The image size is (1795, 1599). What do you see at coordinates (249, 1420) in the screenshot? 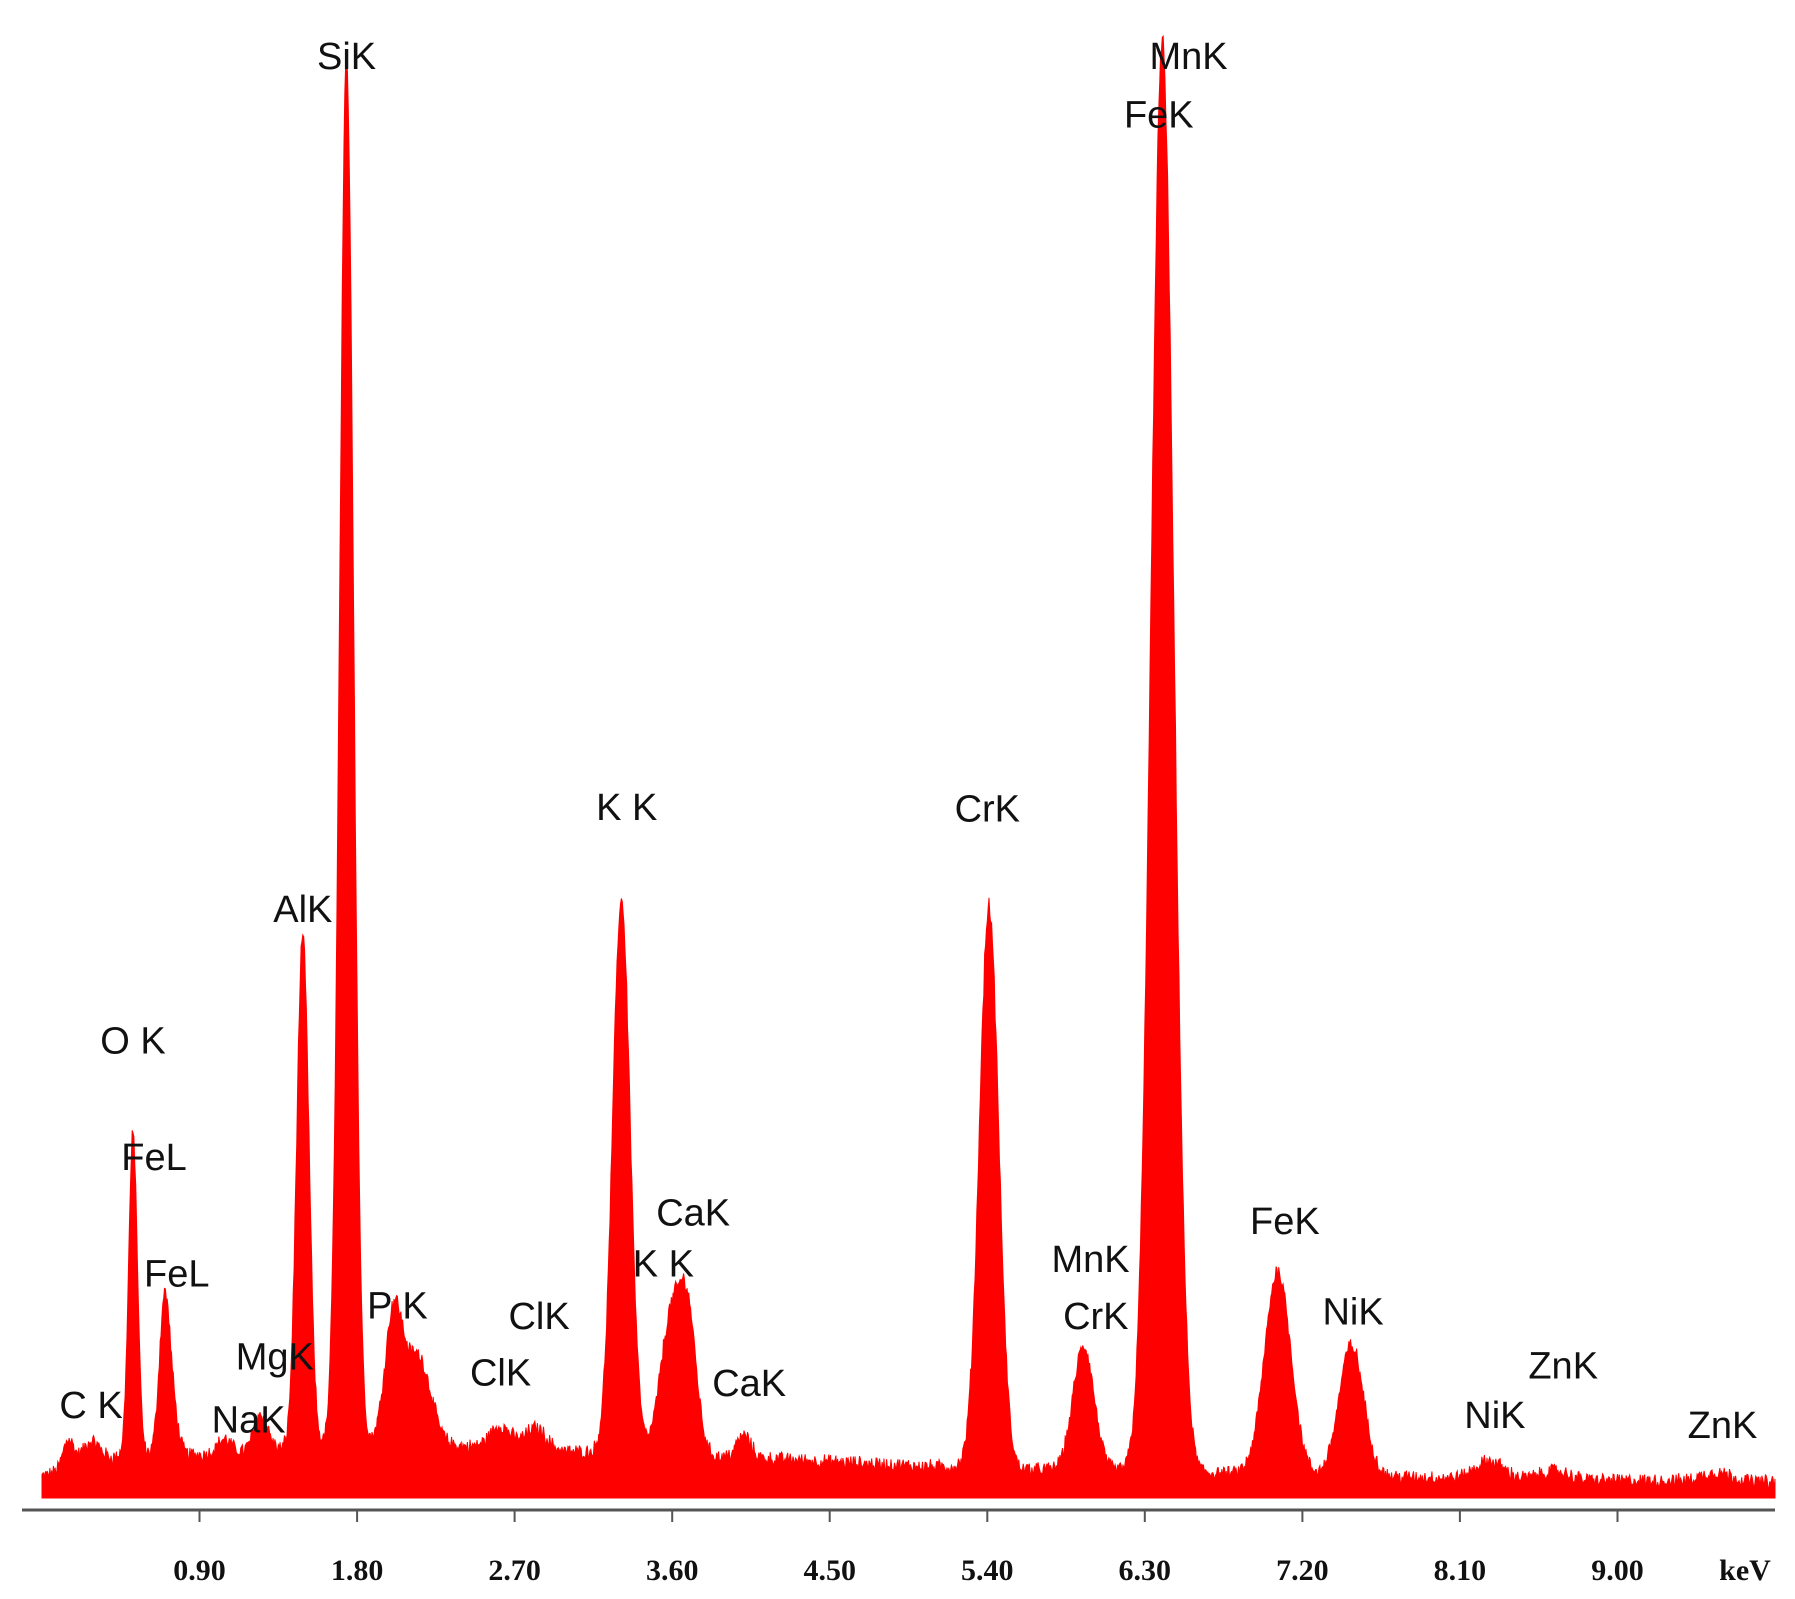
I see `peak-label: NaK` at bounding box center [249, 1420].